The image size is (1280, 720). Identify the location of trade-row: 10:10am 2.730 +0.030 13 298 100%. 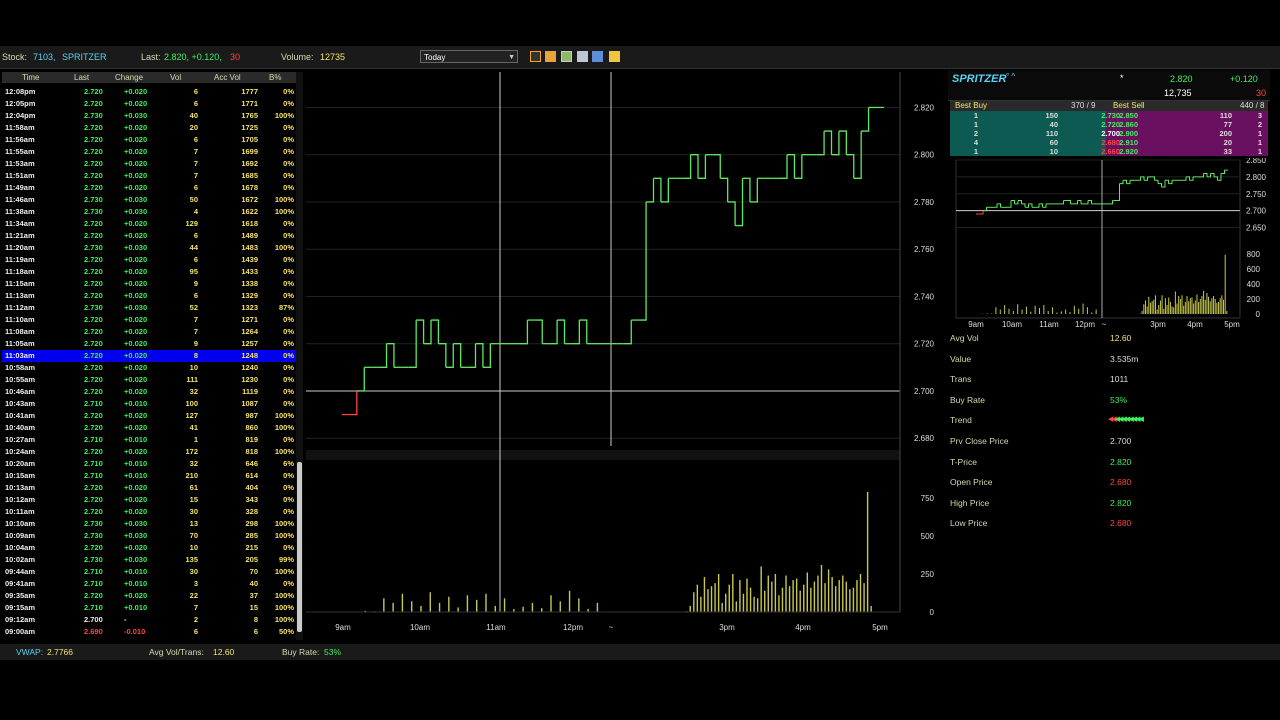
(149, 524).